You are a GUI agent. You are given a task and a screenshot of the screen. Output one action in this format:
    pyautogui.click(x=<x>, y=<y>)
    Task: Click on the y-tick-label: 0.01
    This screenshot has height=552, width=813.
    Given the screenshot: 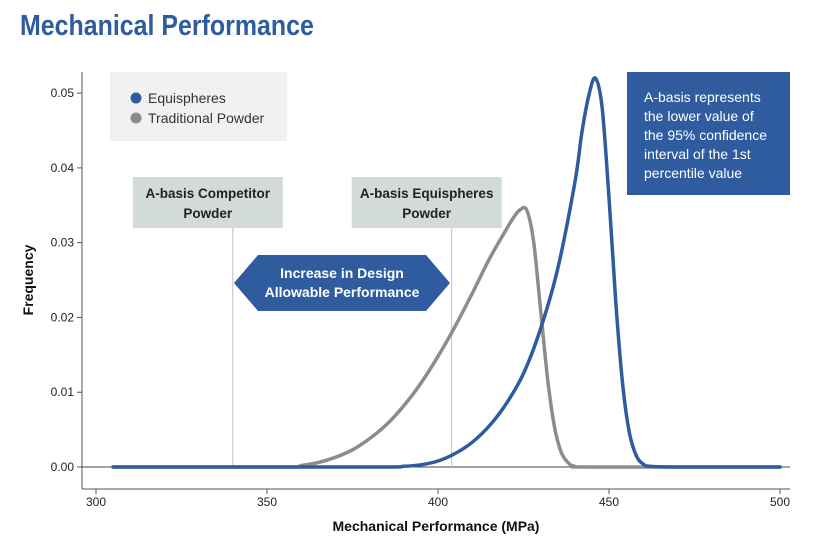 What is the action you would take?
    pyautogui.click(x=63, y=392)
    